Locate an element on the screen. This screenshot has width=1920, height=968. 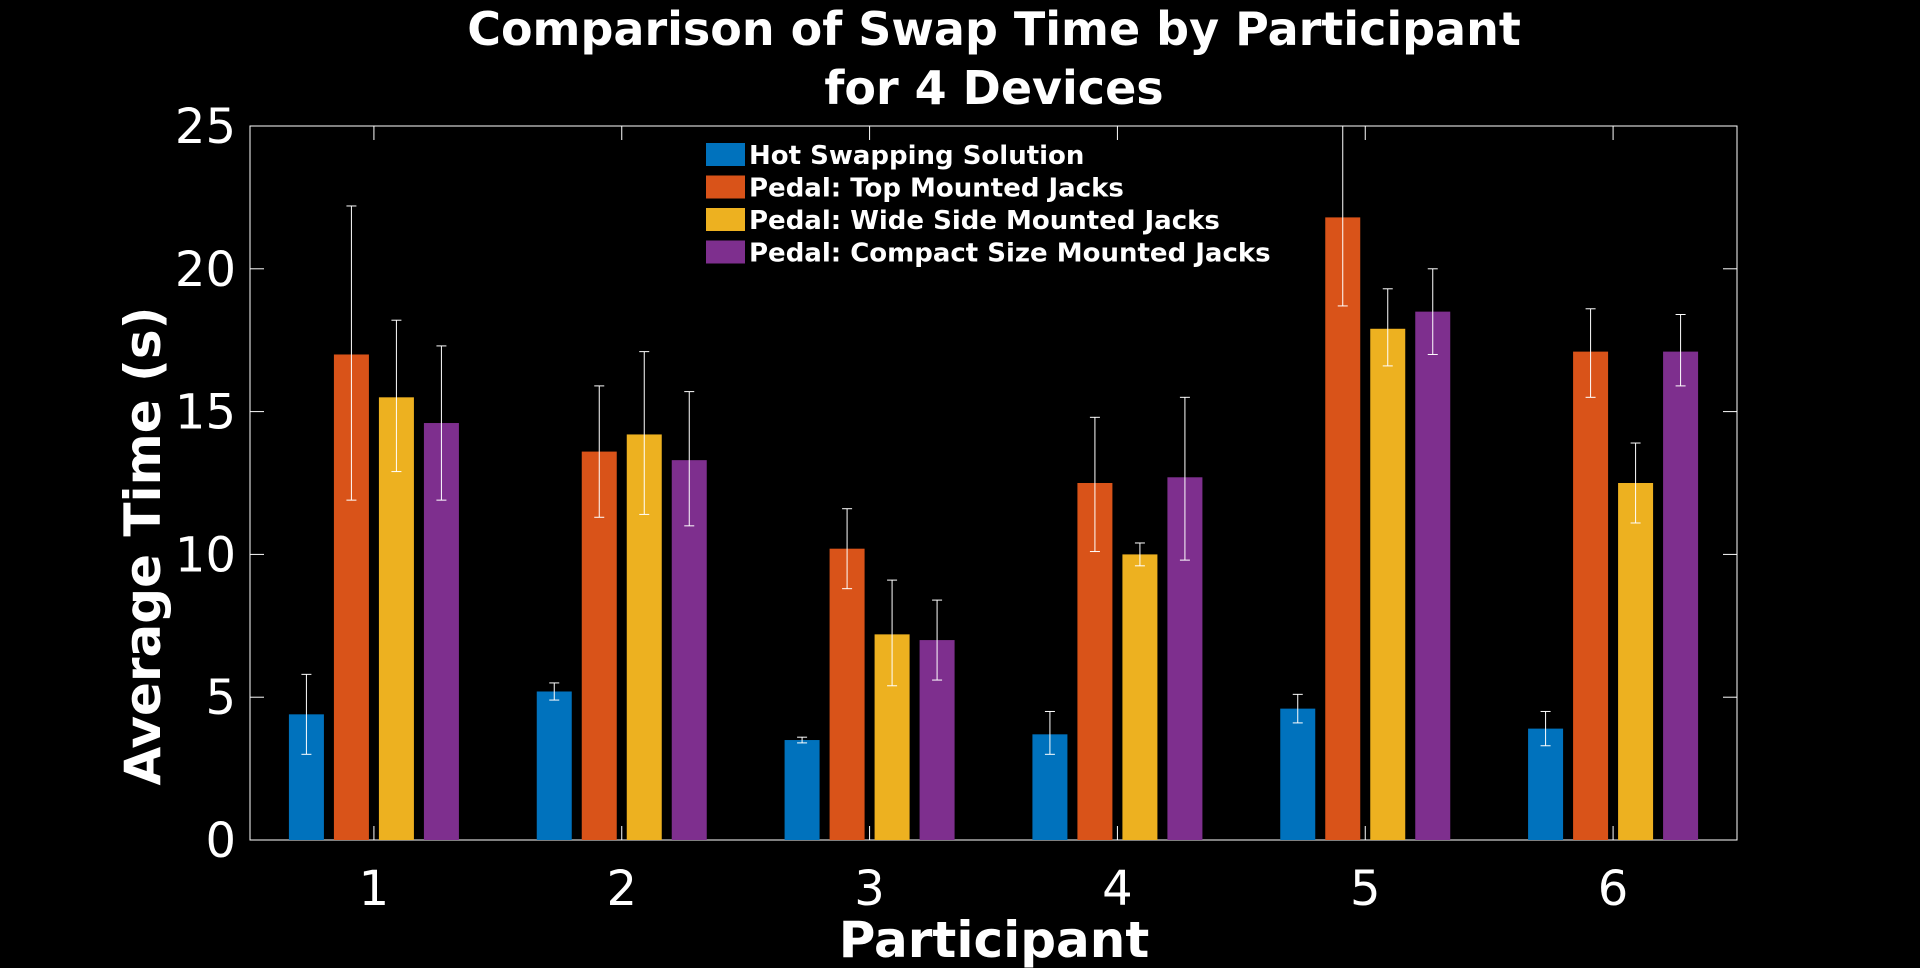
legend-entry-2: Pedal: Top Mounted Jacks is located at coordinates (936, 189).